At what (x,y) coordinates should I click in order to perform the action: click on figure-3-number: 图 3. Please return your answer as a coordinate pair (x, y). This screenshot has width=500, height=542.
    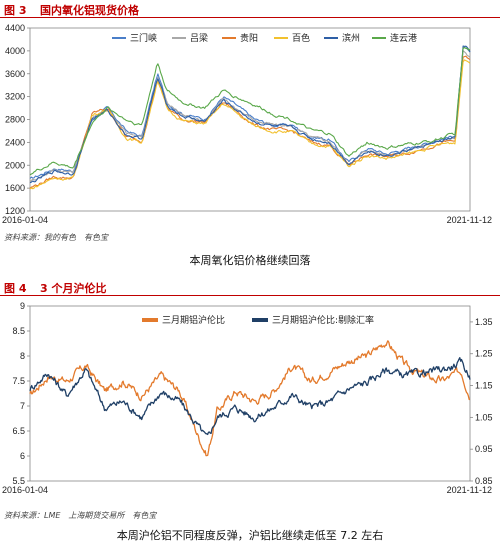
    Looking at the image, I should click on (15, 10).